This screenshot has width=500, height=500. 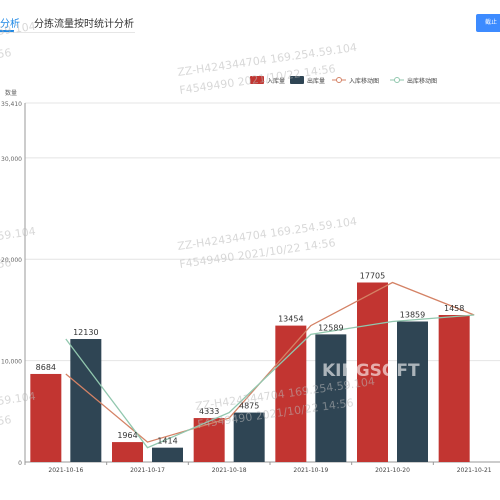 What do you see at coordinates (290, 319) in the screenshot?
I see `data-label: 13454` at bounding box center [290, 319].